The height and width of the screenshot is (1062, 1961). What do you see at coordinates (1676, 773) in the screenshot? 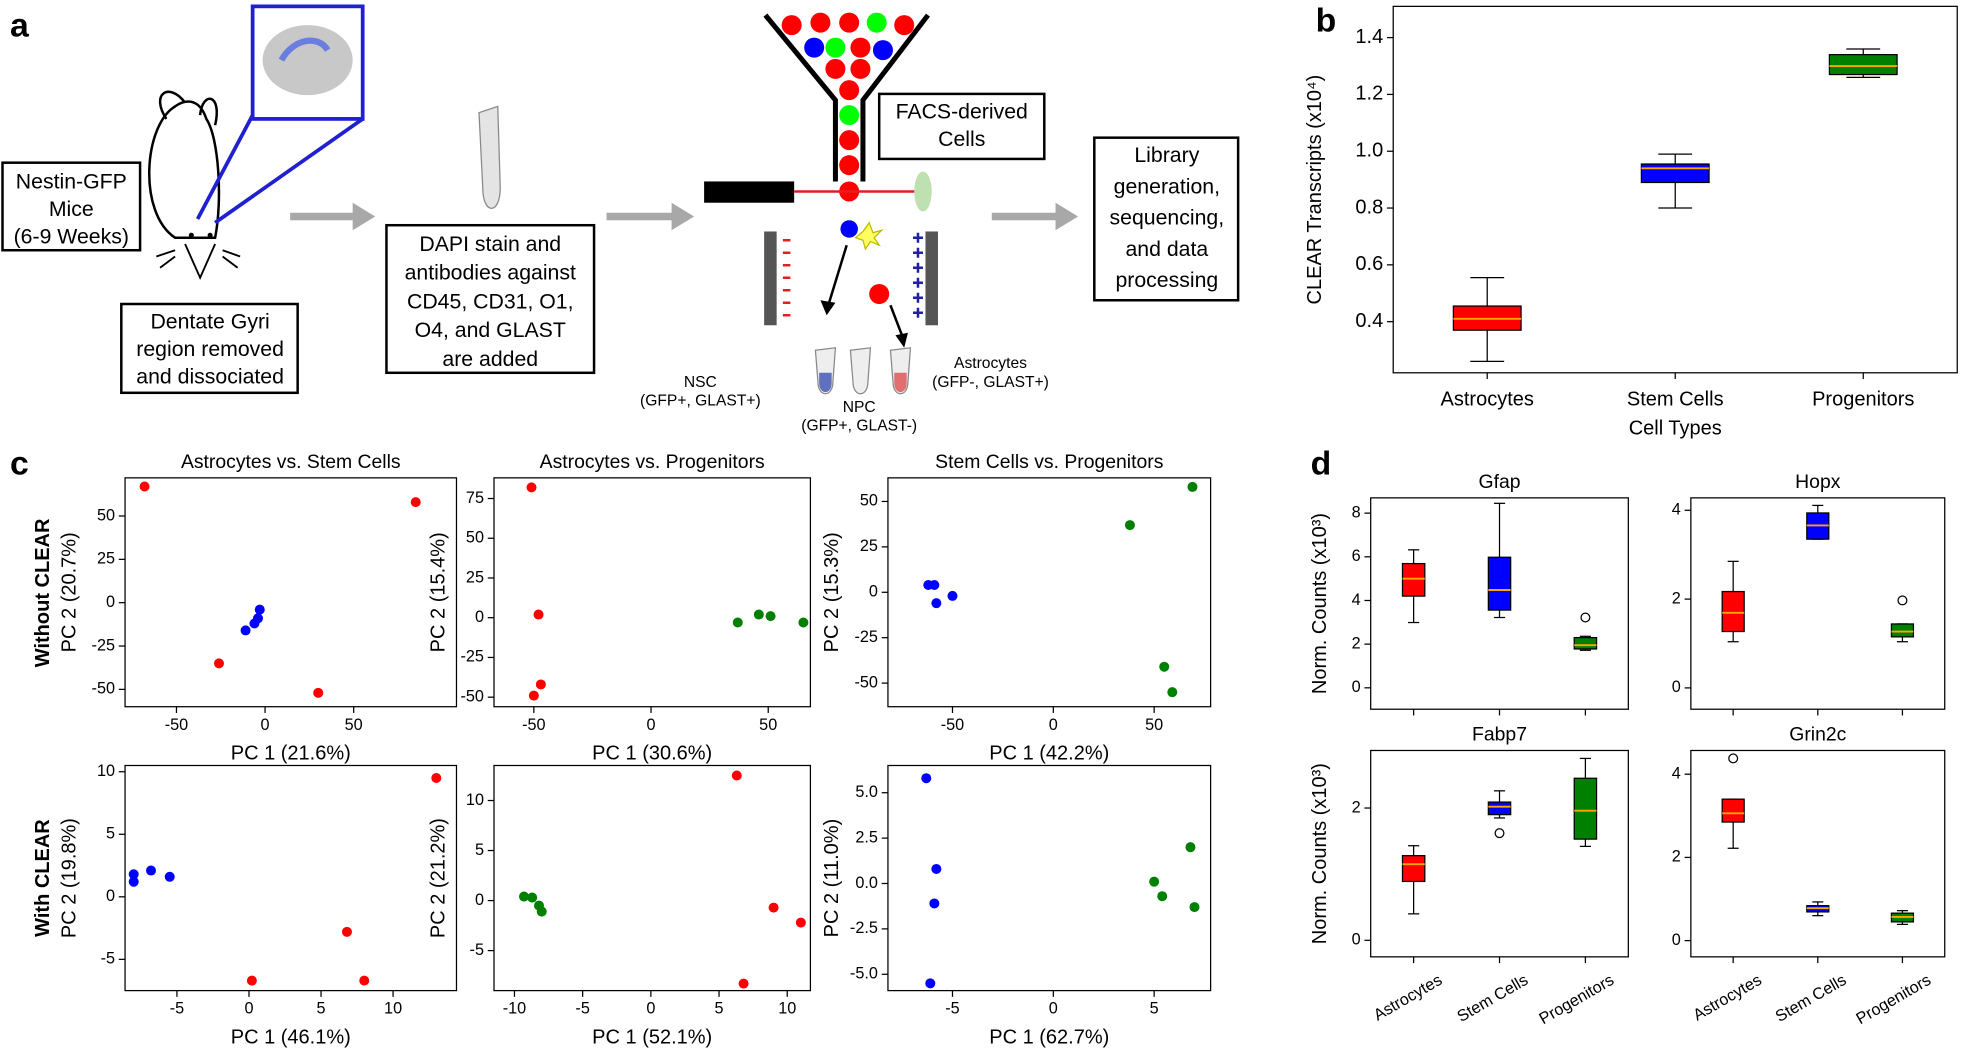
I see `y-tick-label: 4` at bounding box center [1676, 773].